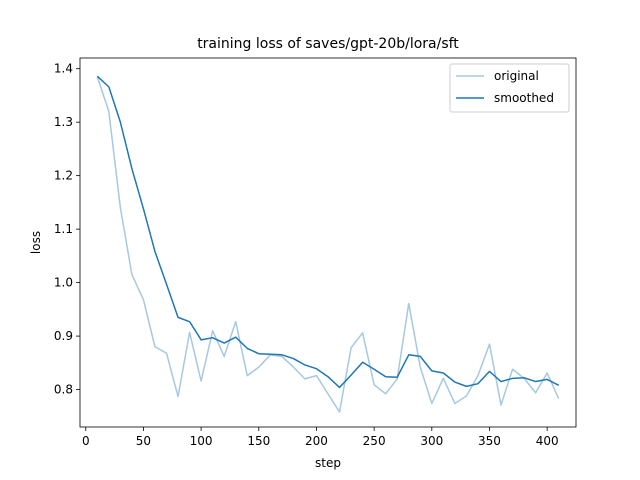 This screenshot has height=480, width=640. I want to click on x-tick-label: 150, so click(258, 441).